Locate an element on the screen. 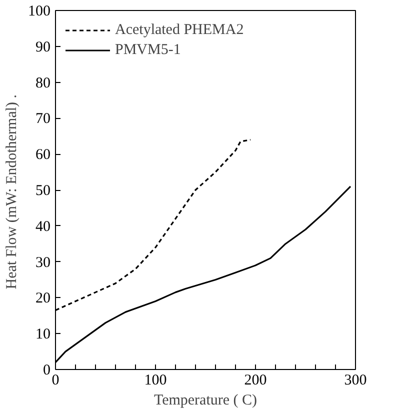 The height and width of the screenshot is (413, 402). legend-label: PMVM5-1 is located at coordinates (148, 50).